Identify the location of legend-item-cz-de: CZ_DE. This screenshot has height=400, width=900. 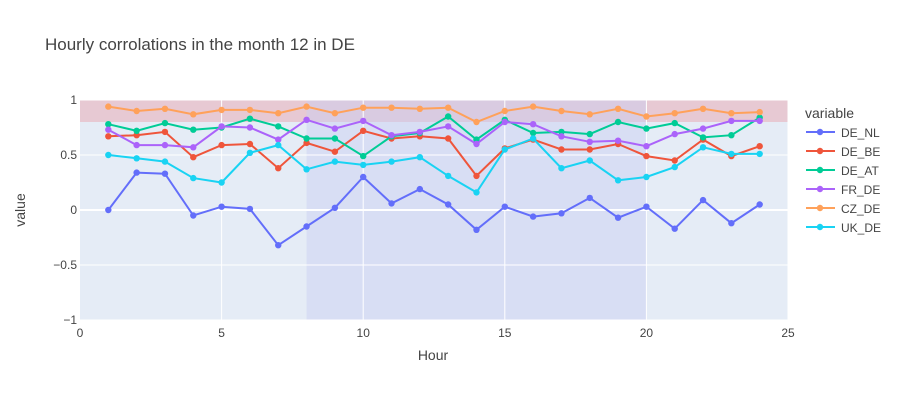
(843, 209).